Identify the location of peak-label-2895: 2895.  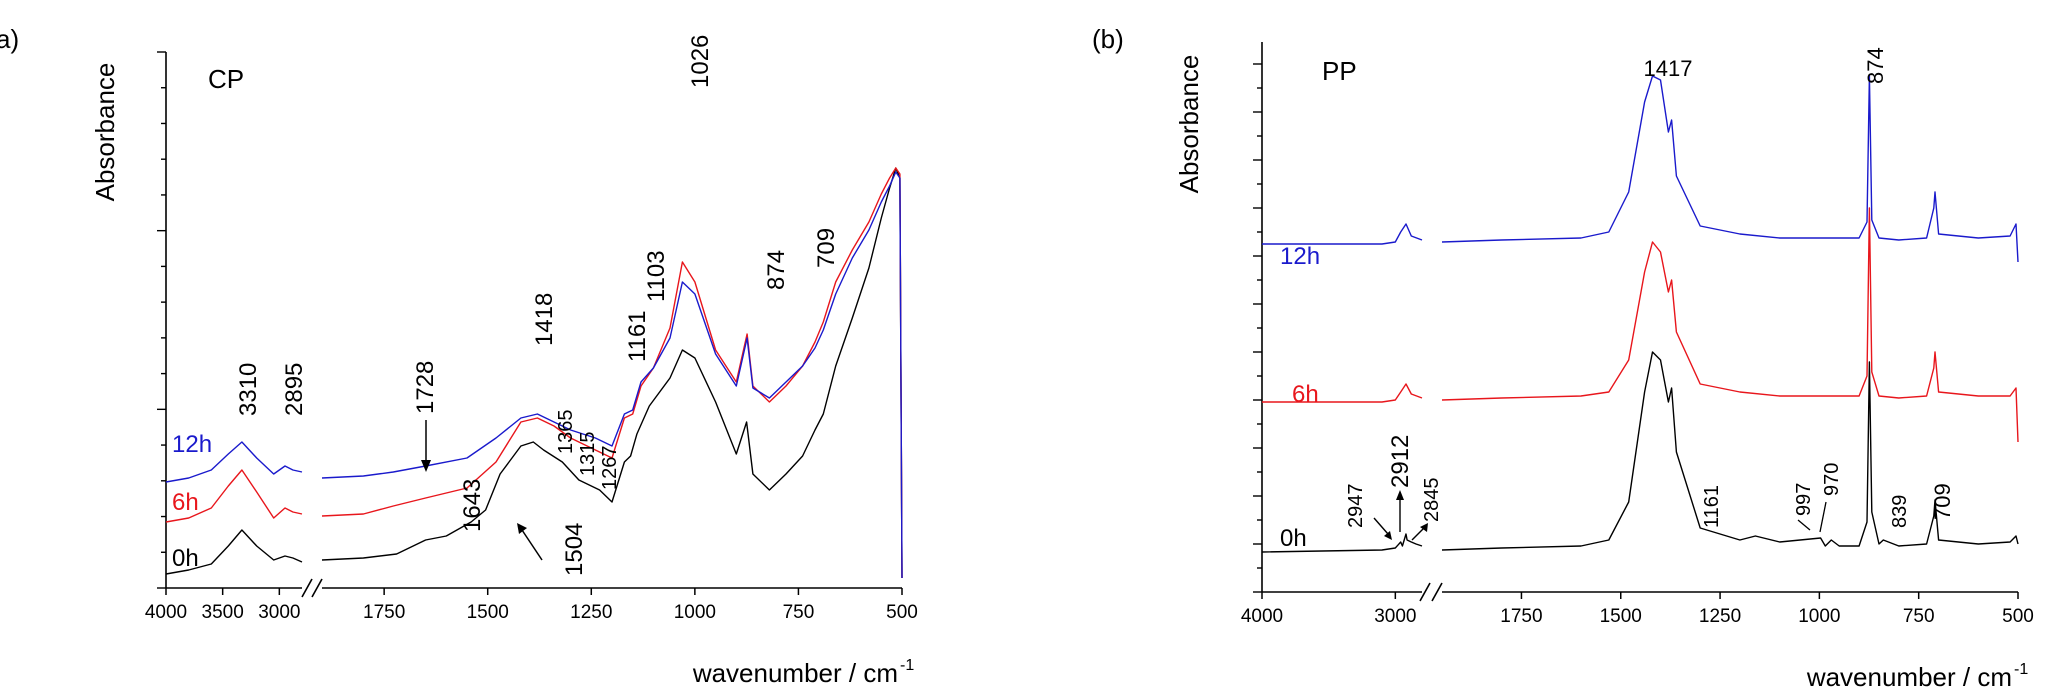
(294, 389).